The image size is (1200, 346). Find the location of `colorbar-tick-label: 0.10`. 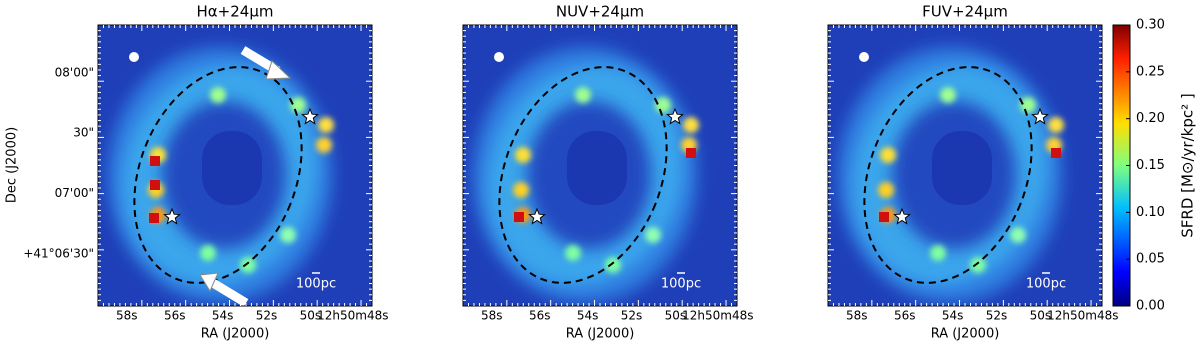

colorbar-tick-label: 0.10 is located at coordinates (1150, 212).